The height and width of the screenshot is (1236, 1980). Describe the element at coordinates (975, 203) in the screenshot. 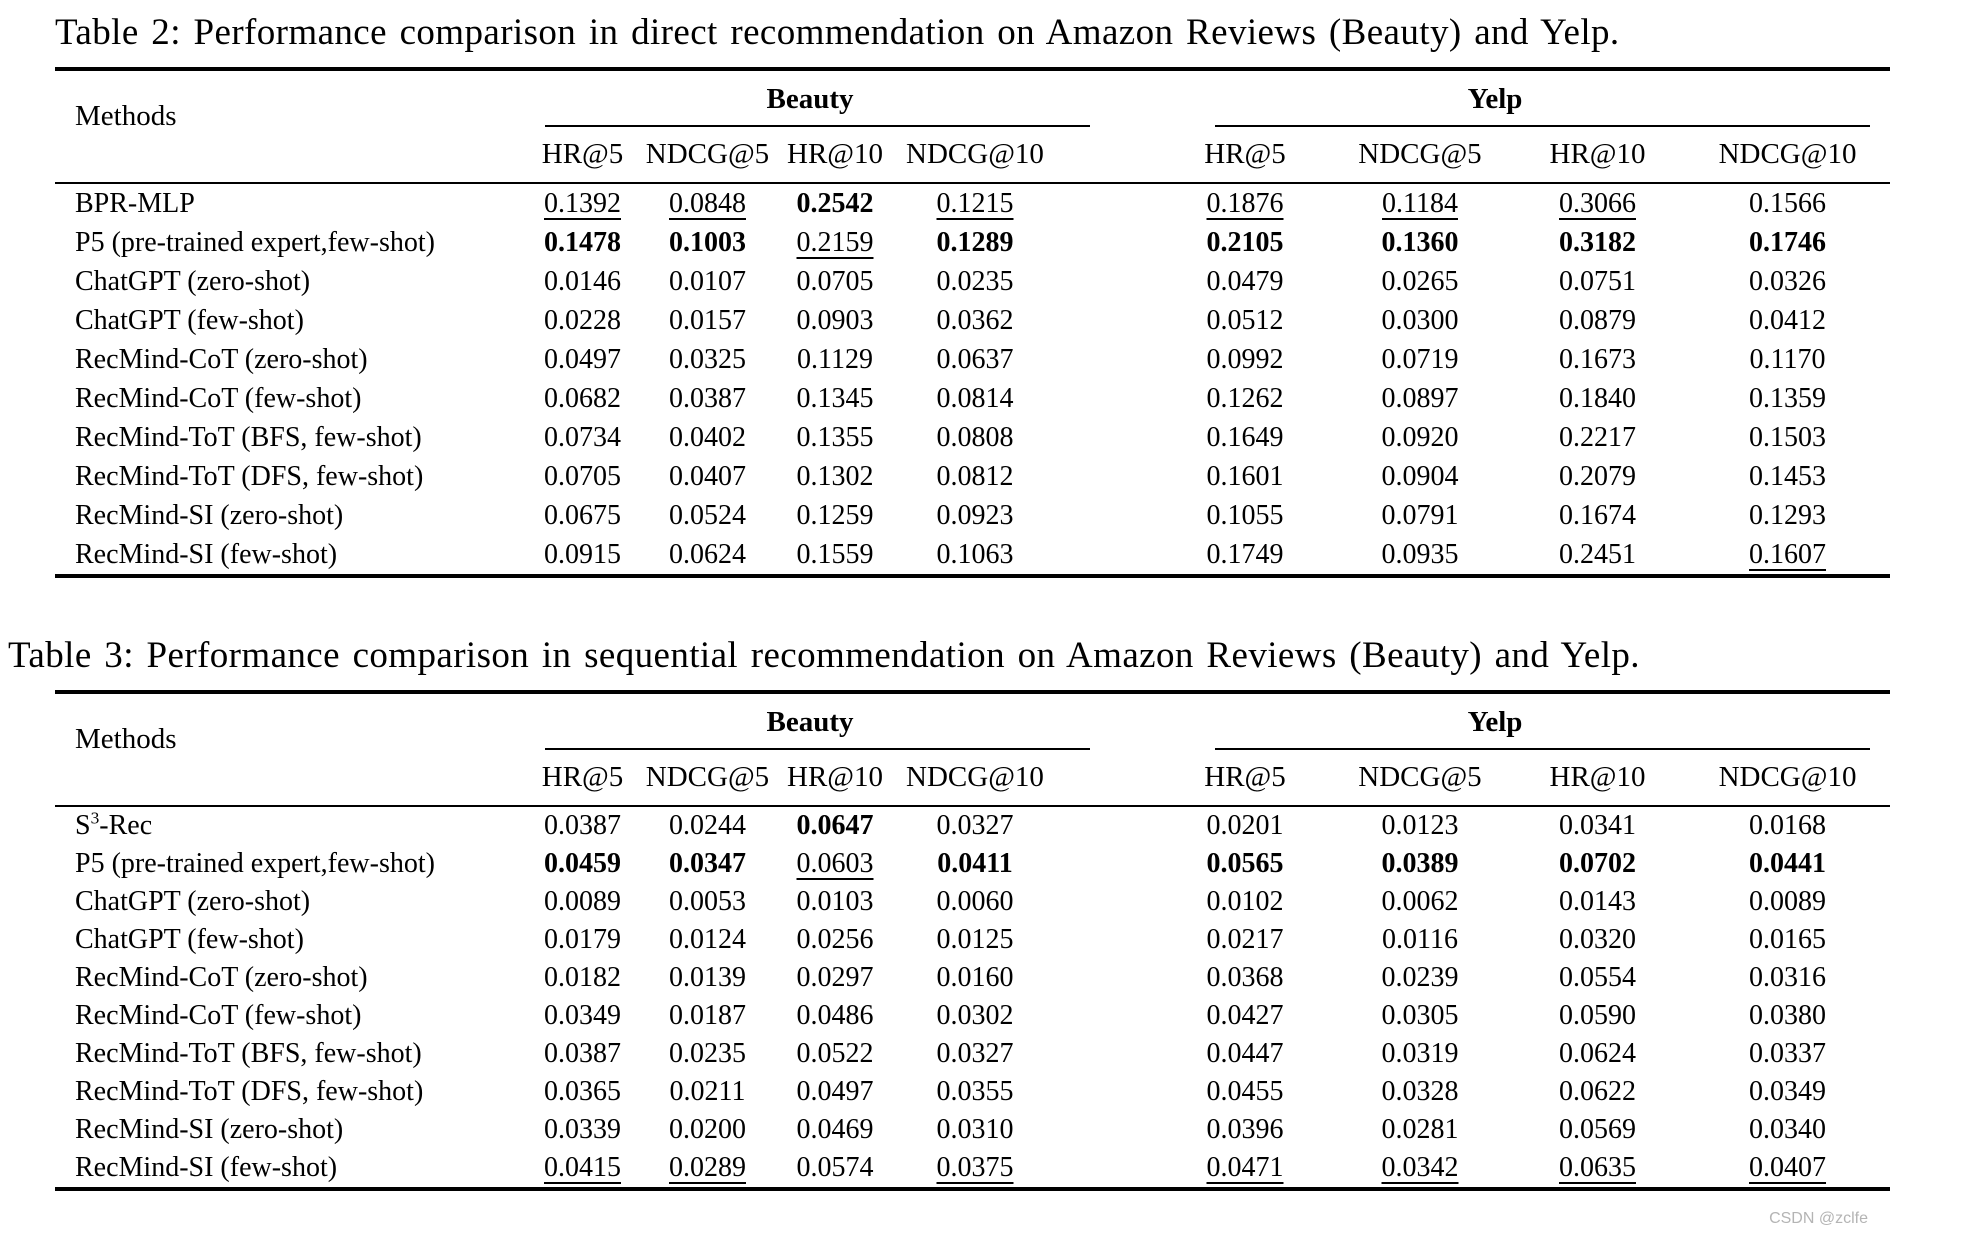

I see `value-cell: 0.1215` at that location.